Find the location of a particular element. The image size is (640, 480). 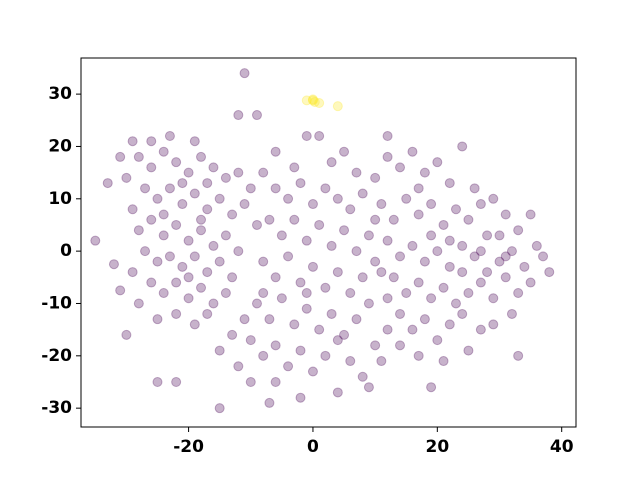

y-tick-label: -10 is located at coordinates (56, 303).